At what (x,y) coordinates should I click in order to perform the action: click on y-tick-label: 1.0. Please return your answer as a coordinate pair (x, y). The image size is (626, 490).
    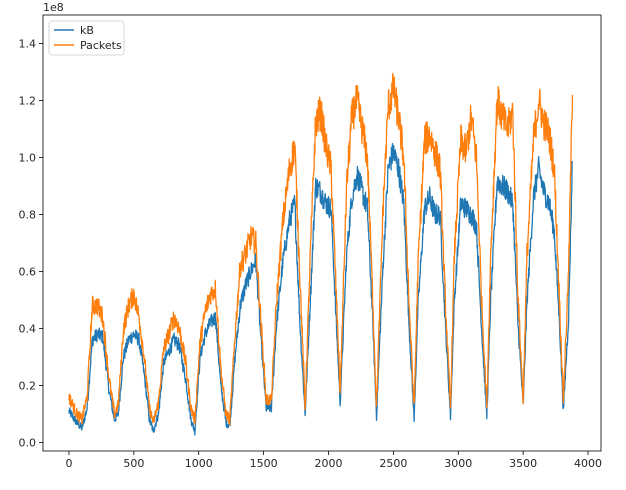
    Looking at the image, I should click on (28, 157).